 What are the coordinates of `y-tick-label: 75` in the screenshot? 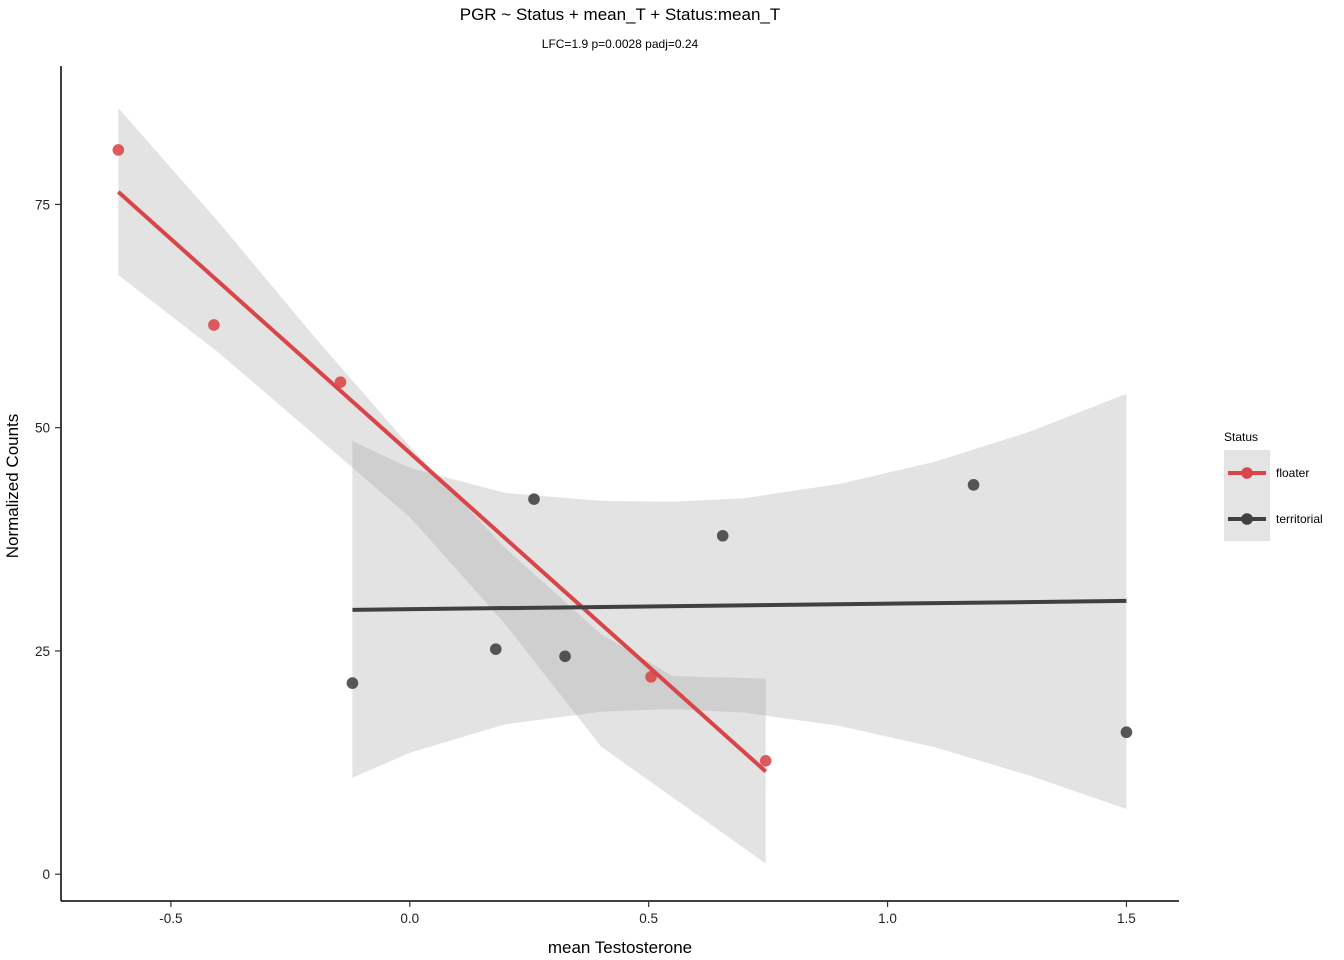 It's located at (42, 204).